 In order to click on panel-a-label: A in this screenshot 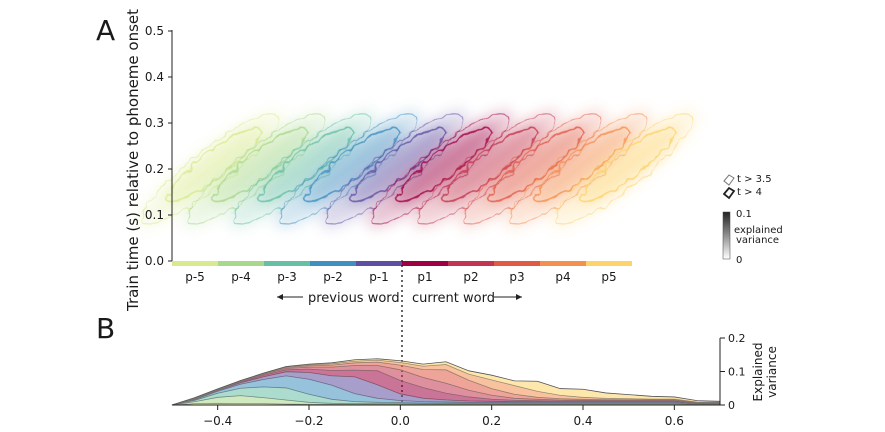, I will do `click(105, 30)`.